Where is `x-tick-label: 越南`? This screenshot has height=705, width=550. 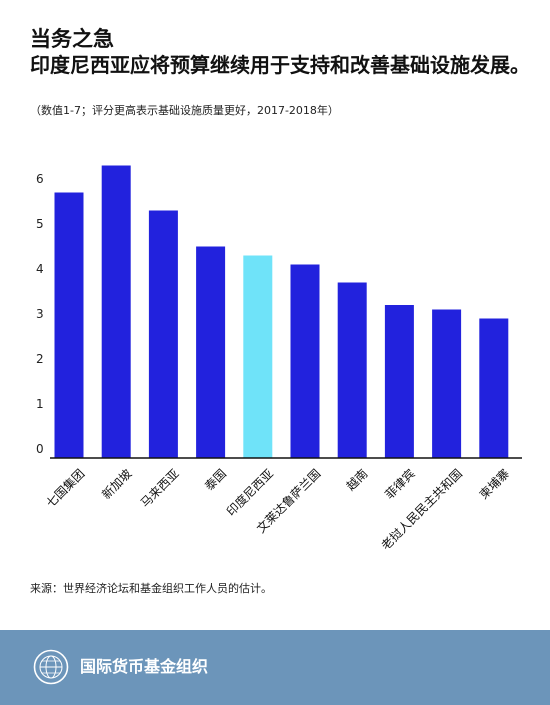 x-tick-label: 越南 is located at coordinates (357, 480).